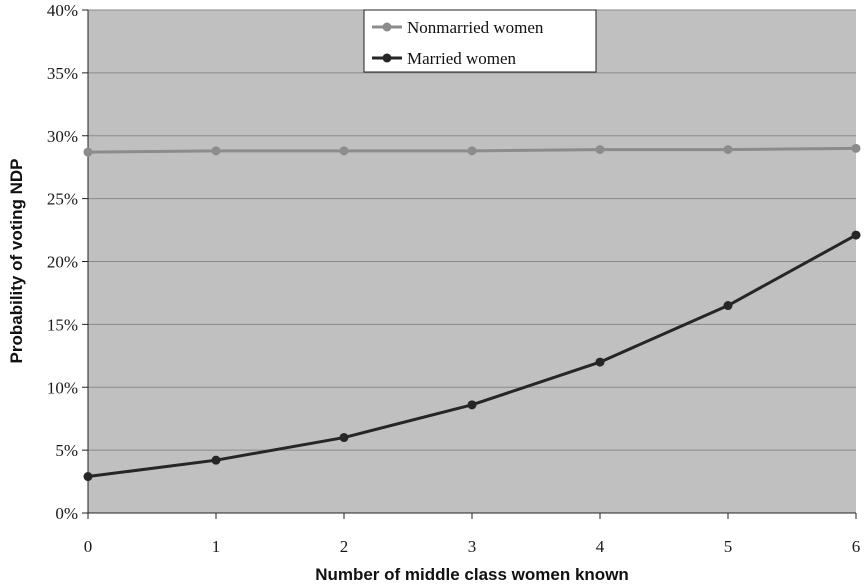 The width and height of the screenshot is (864, 586). I want to click on y-tick-label: 10%, so click(62, 387).